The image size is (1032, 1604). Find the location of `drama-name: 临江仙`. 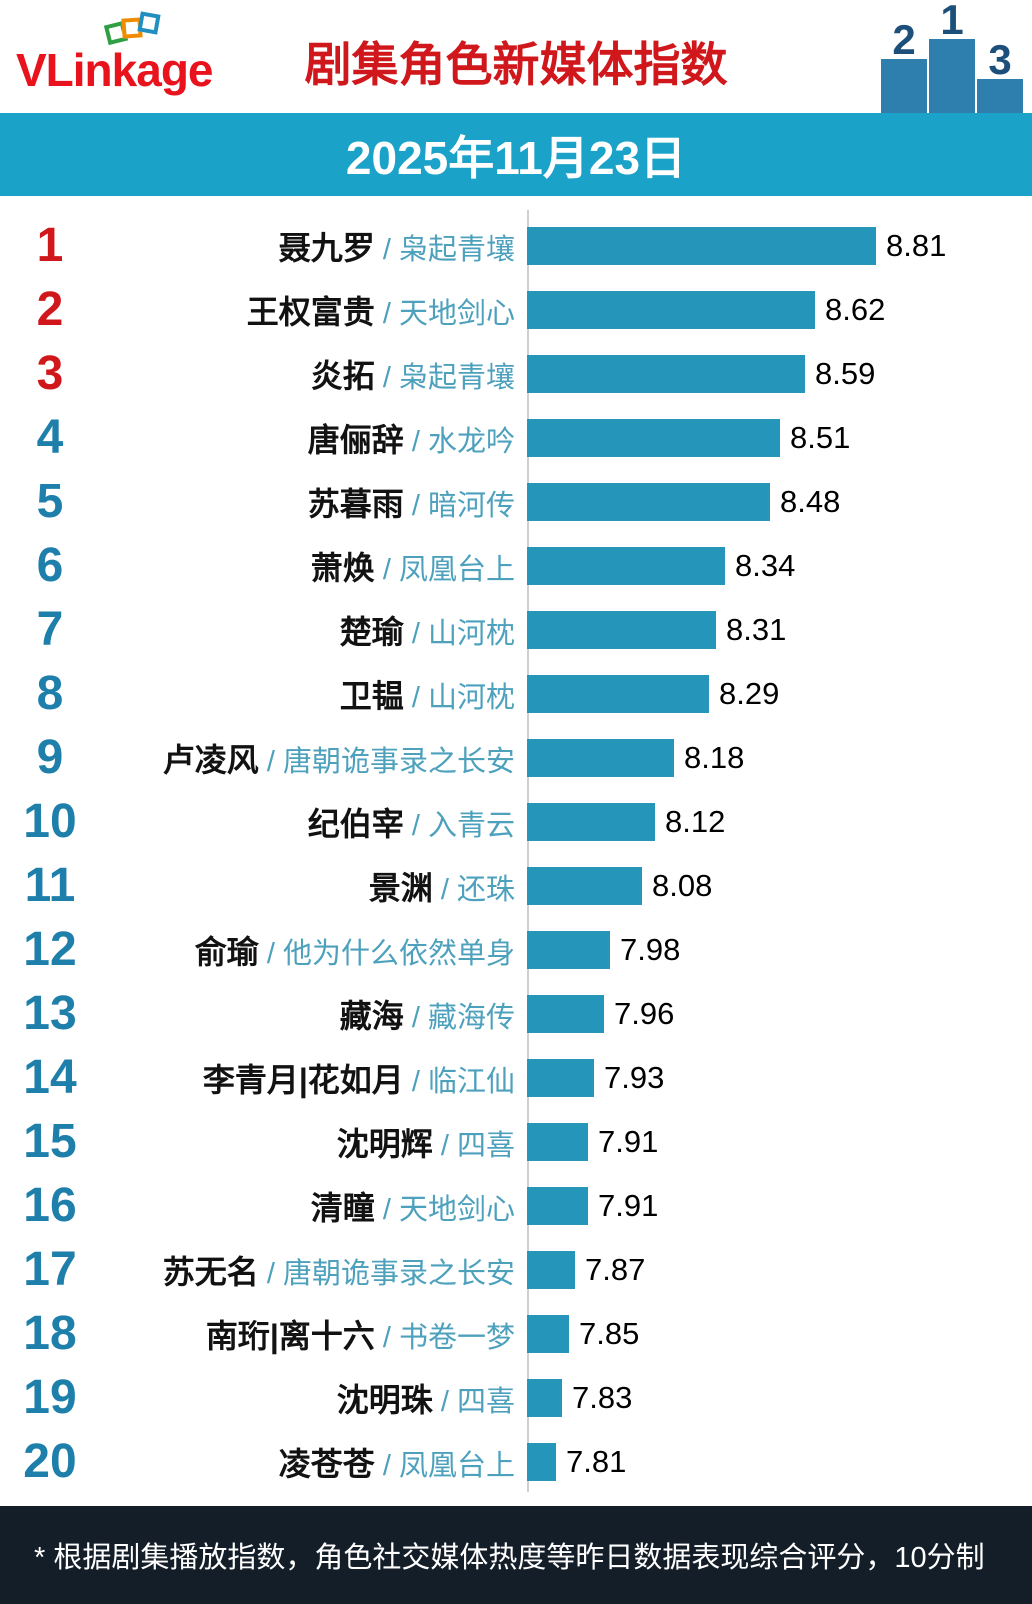

drama-name: 临江仙 is located at coordinates (471, 1082).